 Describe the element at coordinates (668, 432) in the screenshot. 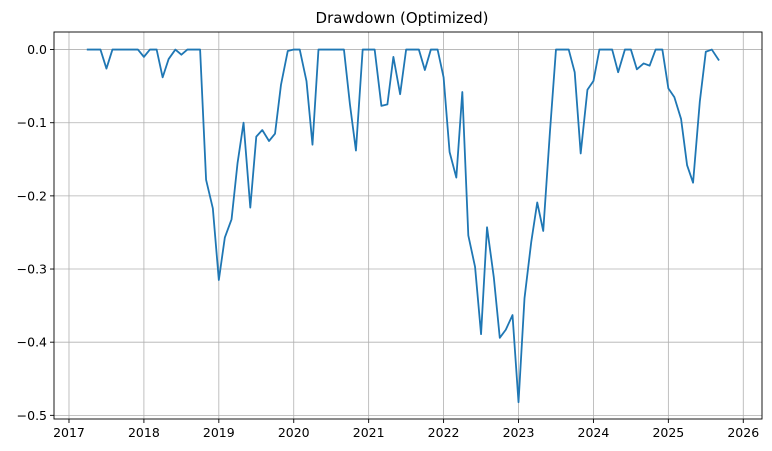

I see `x-tick-label: 2025` at that location.